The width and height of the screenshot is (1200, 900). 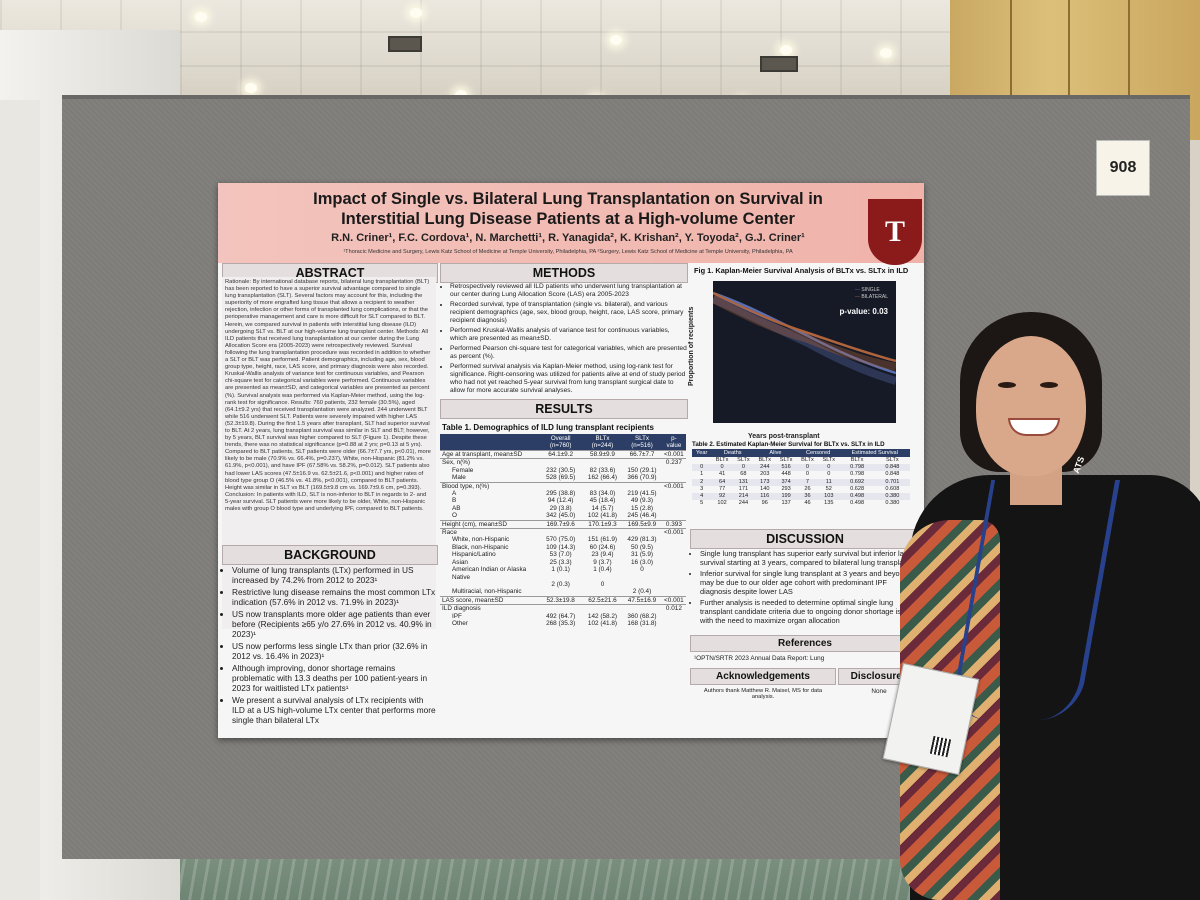 I want to click on table1-cell: 83 (34.0), so click(x=602, y=494).